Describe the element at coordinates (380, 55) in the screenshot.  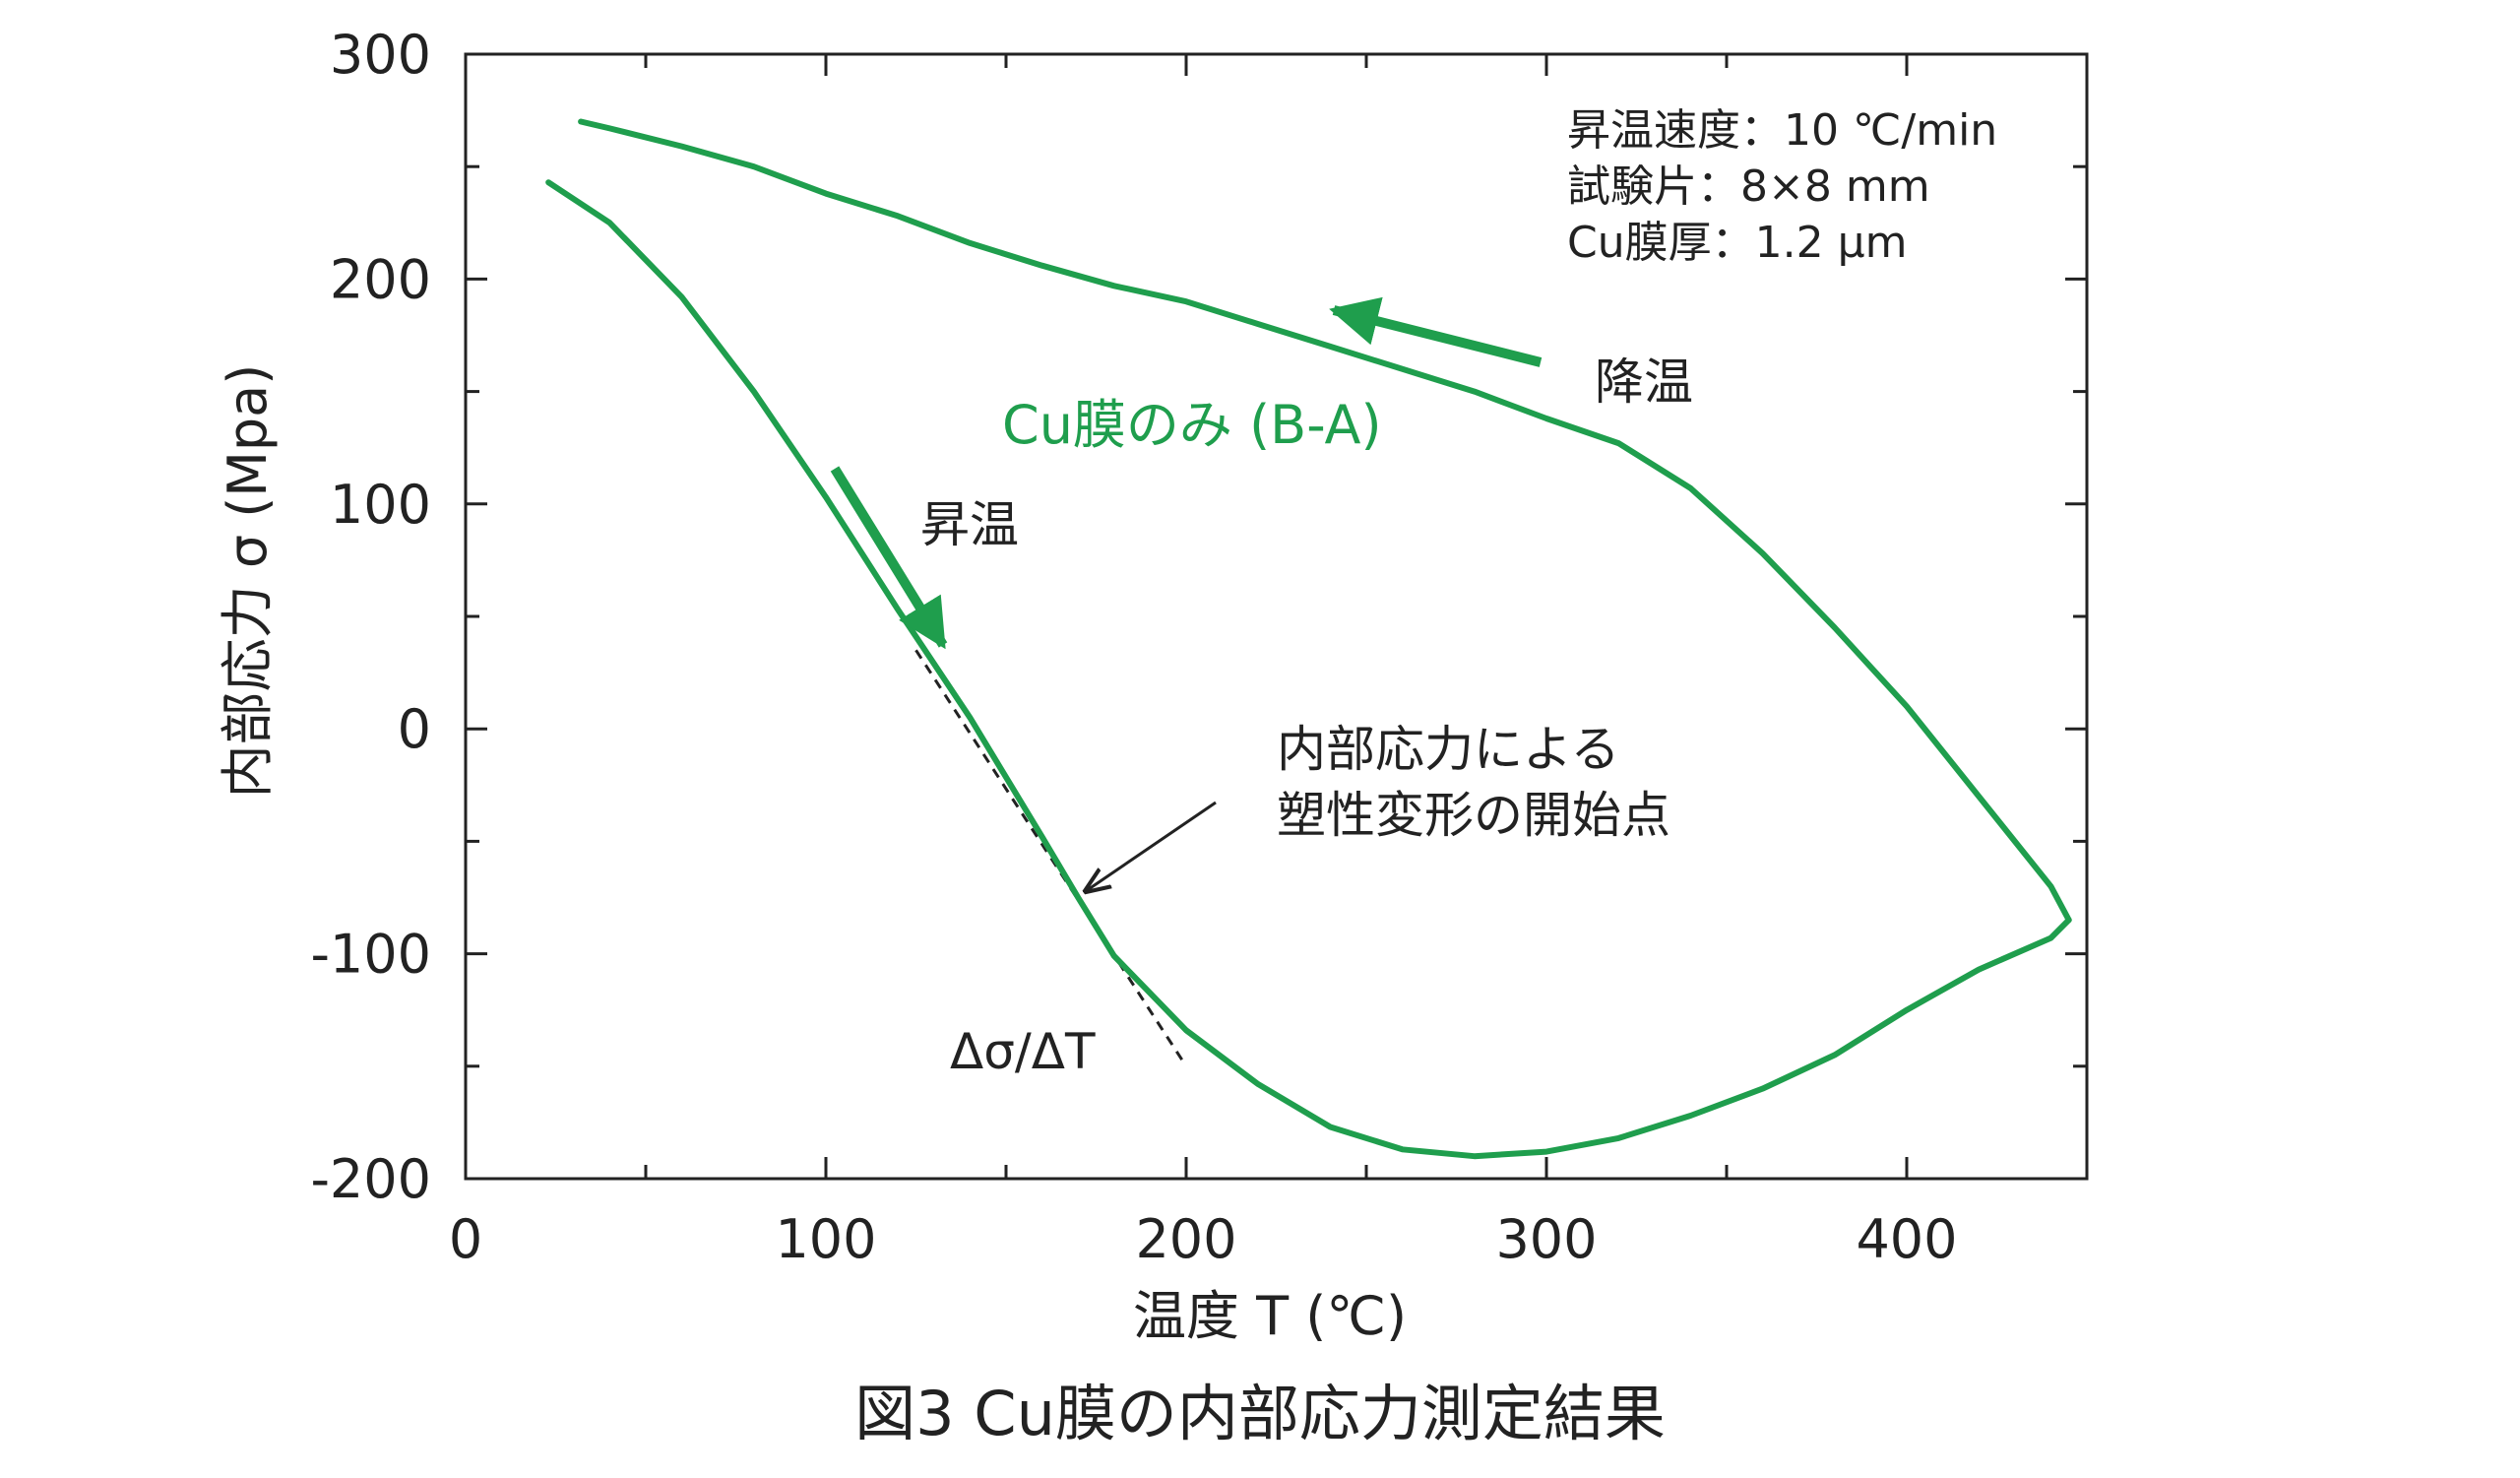
I see `y-tick-label: 300` at that location.